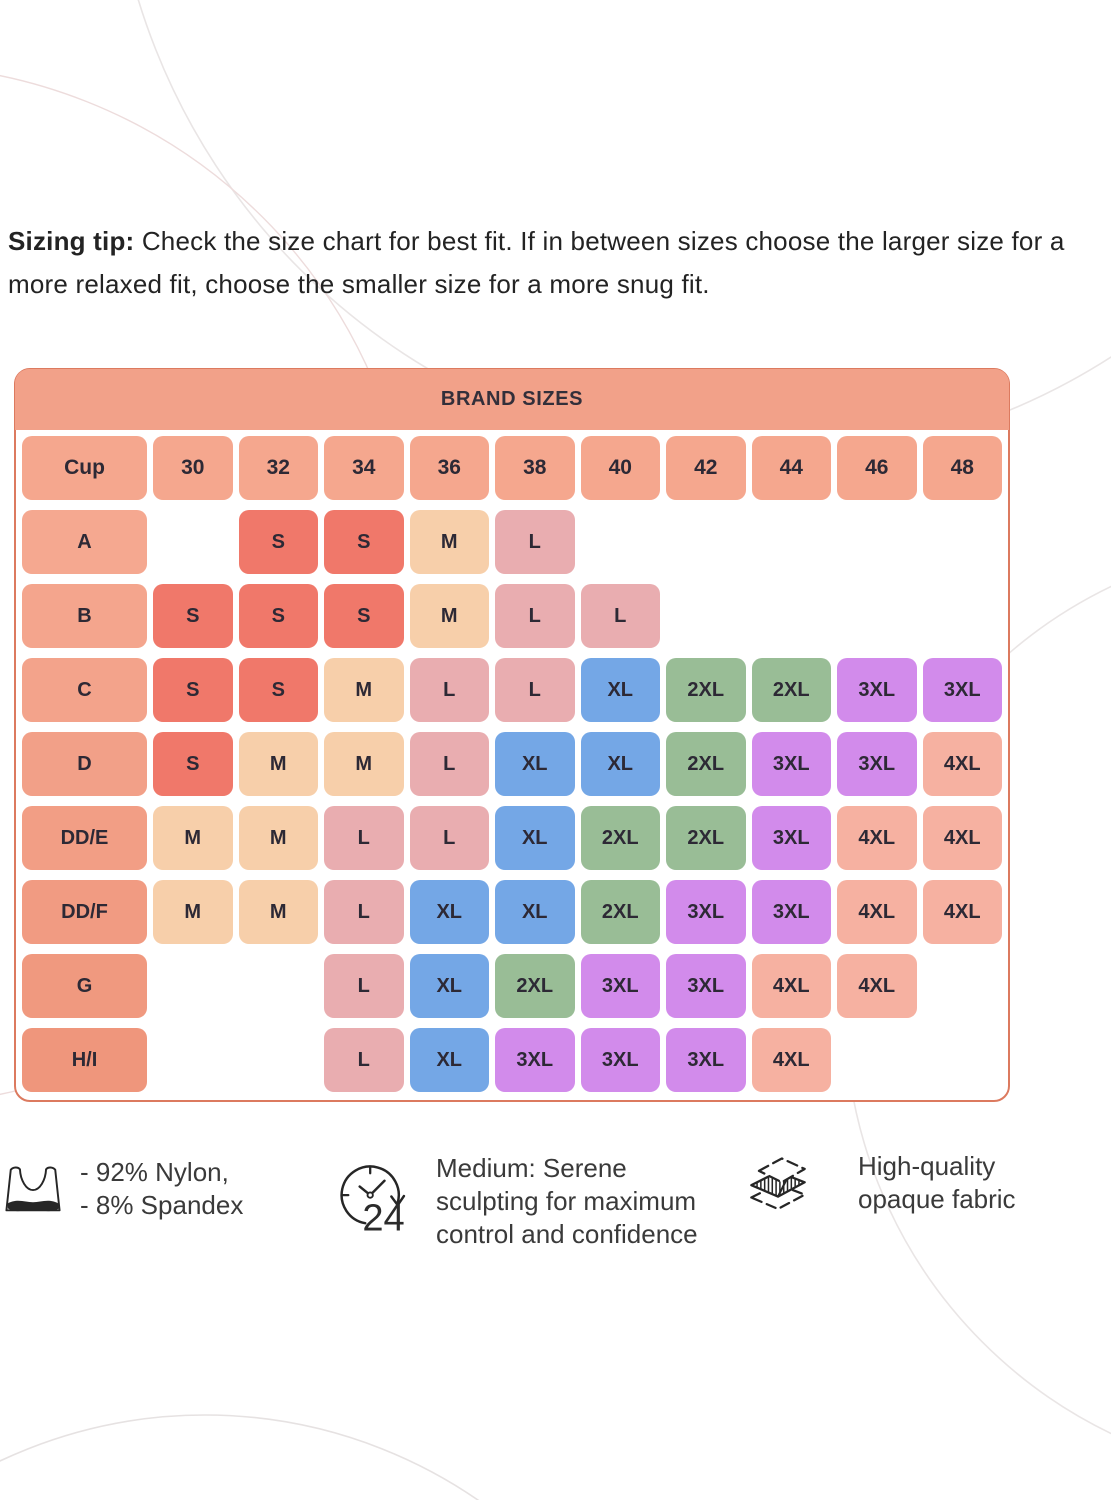 The width and height of the screenshot is (1111, 1500). I want to click on feature-text: High-quality opaque fabric, so click(937, 1183).